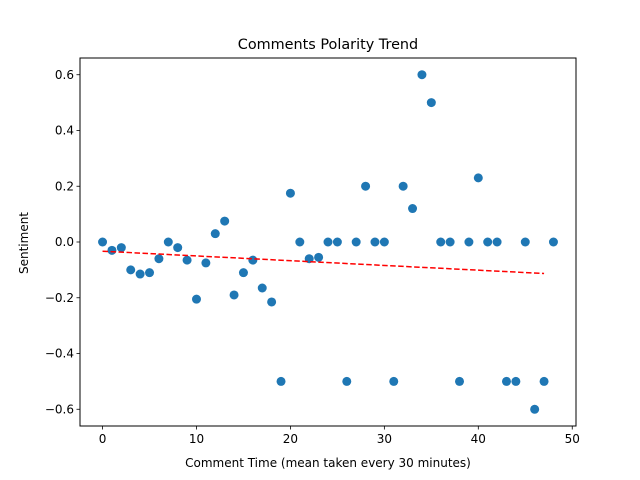 Image resolution: width=640 pixels, height=480 pixels. What do you see at coordinates (478, 439) in the screenshot?
I see `x-tick-label: 40` at bounding box center [478, 439].